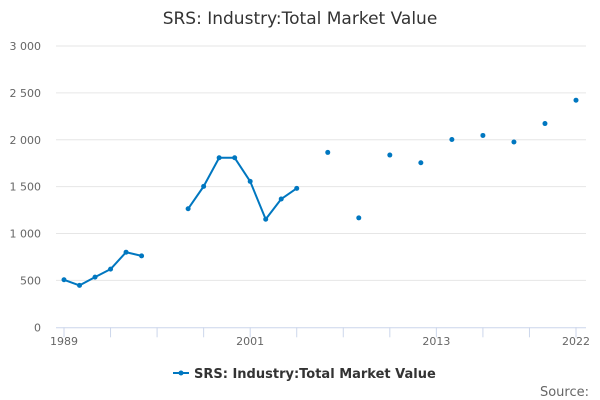 The height and width of the screenshot is (400, 600). What do you see at coordinates (564, 392) in the screenshot?
I see `credits: Source:` at bounding box center [564, 392].